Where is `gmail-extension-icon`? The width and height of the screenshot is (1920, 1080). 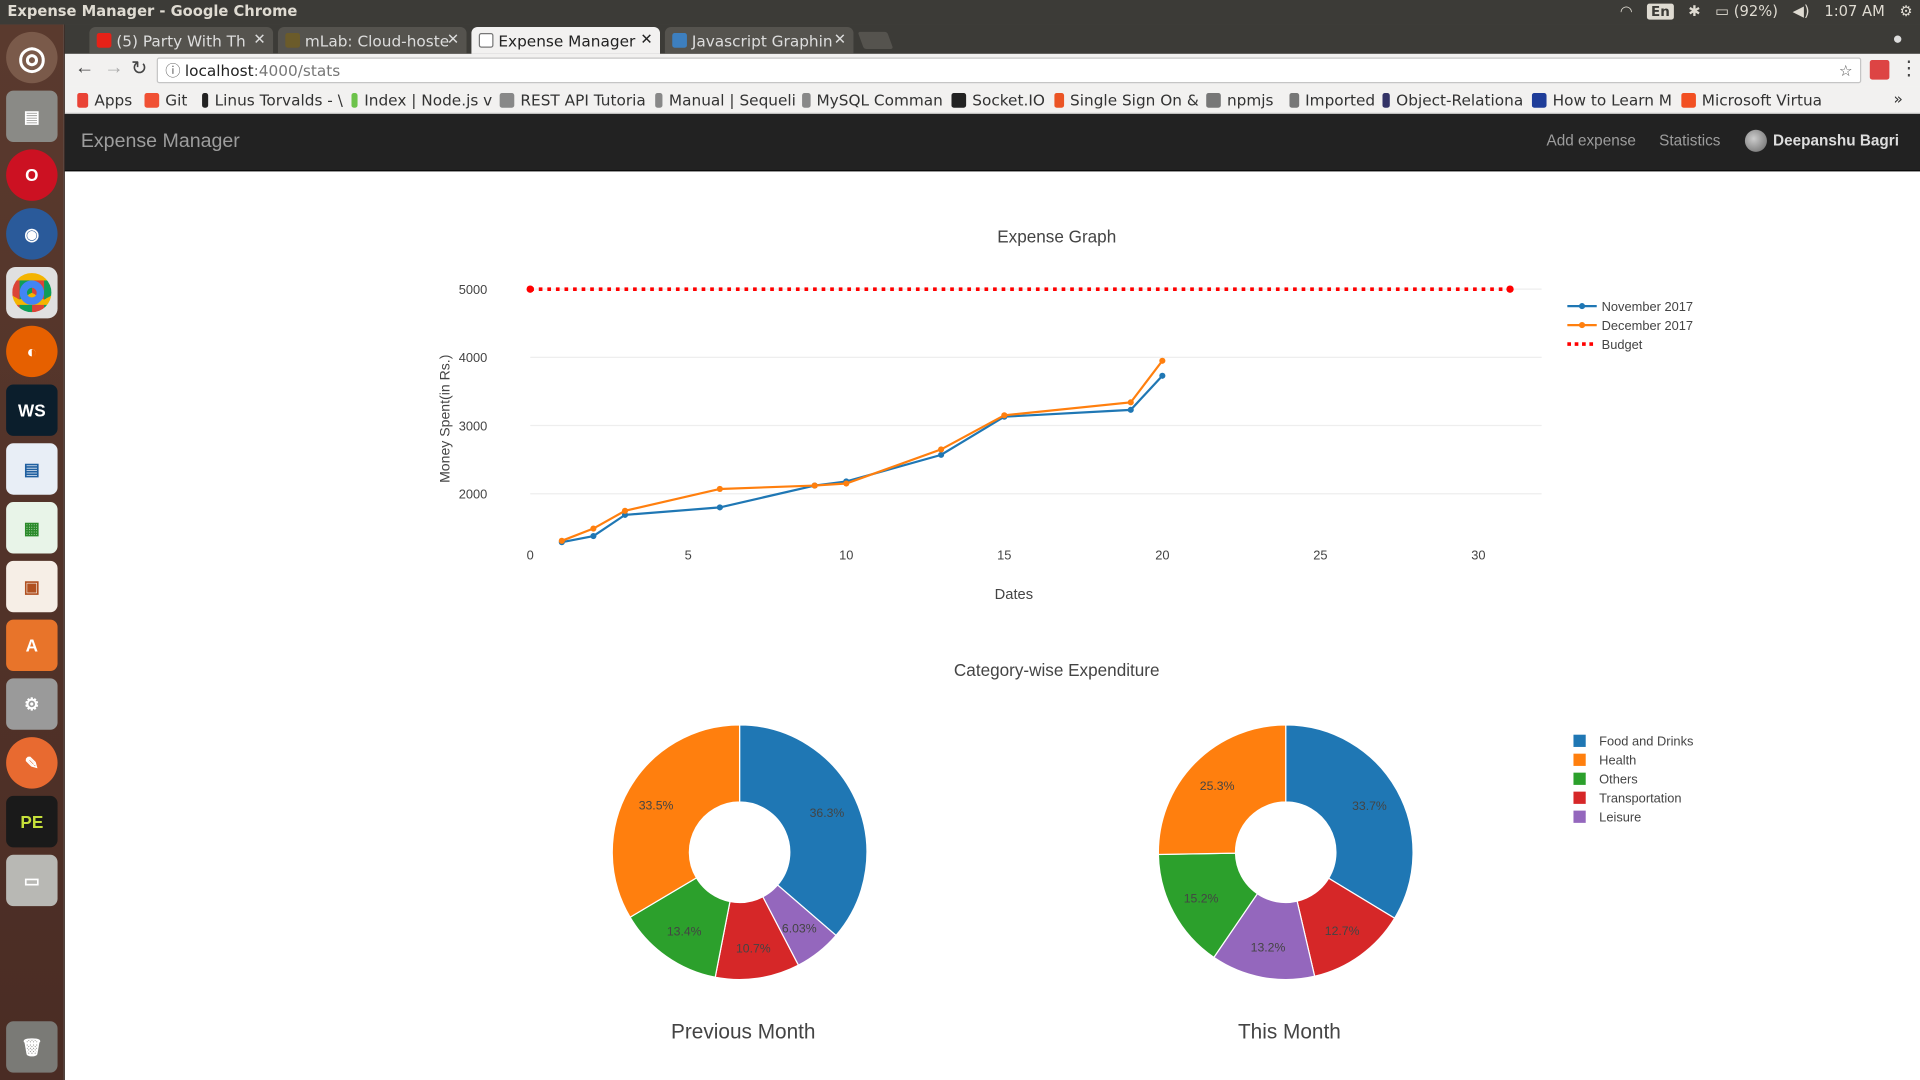
gmail-extension-icon is located at coordinates (1879, 70).